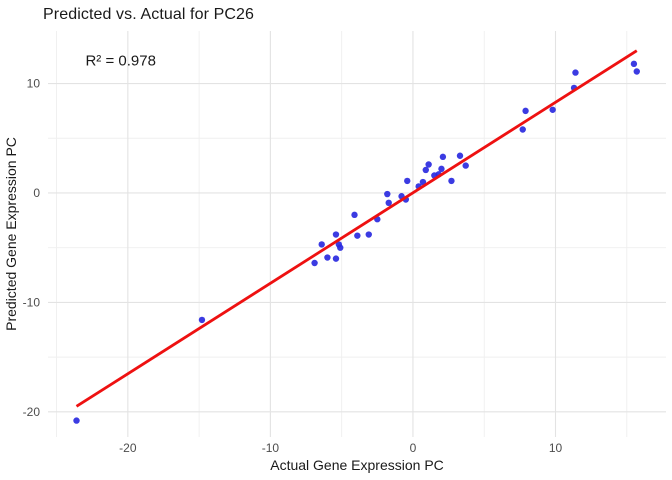 The height and width of the screenshot is (480, 672). I want to click on y-tick-label: -10, so click(32, 302).